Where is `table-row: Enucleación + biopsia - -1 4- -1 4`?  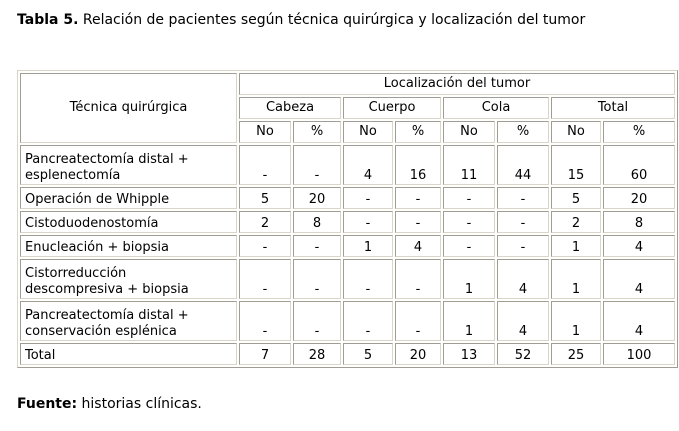 table-row: Enucleación + biopsia - -1 4- -1 4 is located at coordinates (347, 246).